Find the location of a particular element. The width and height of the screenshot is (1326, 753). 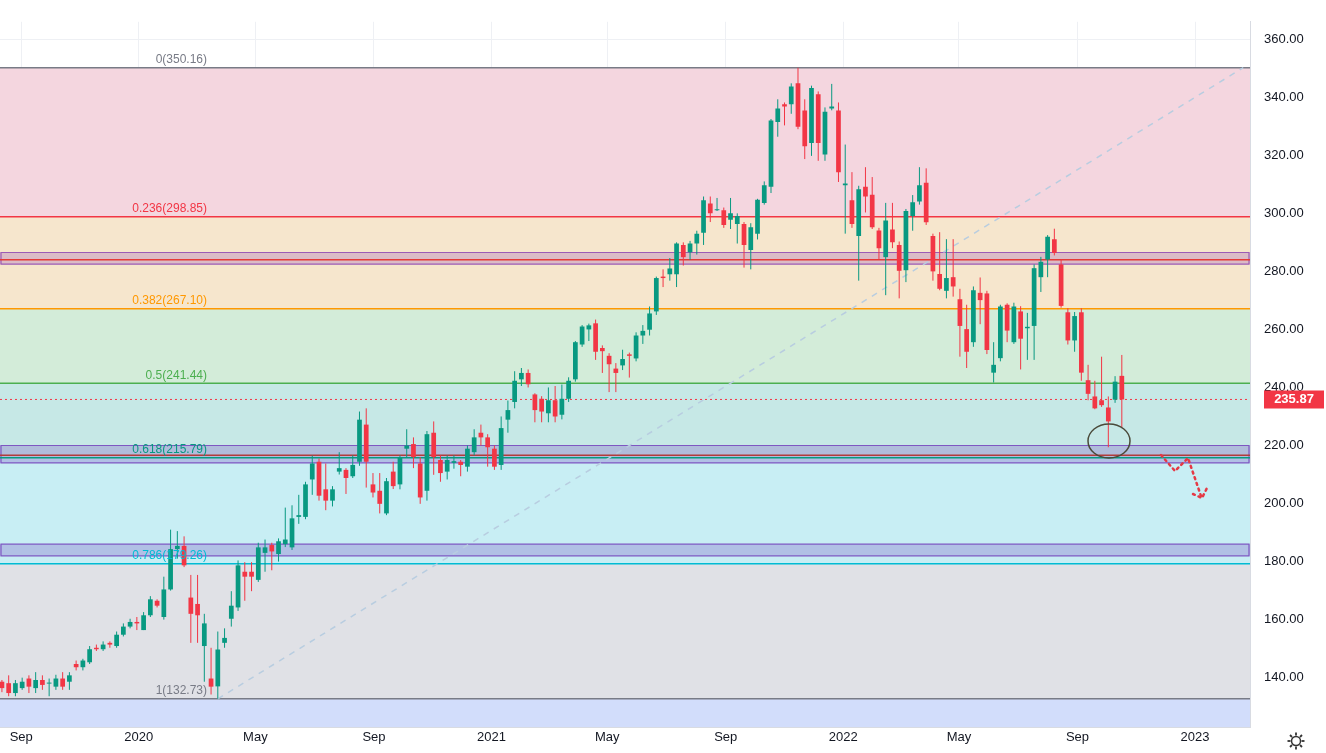

y-tick-label: 260.00 is located at coordinates (1284, 328).